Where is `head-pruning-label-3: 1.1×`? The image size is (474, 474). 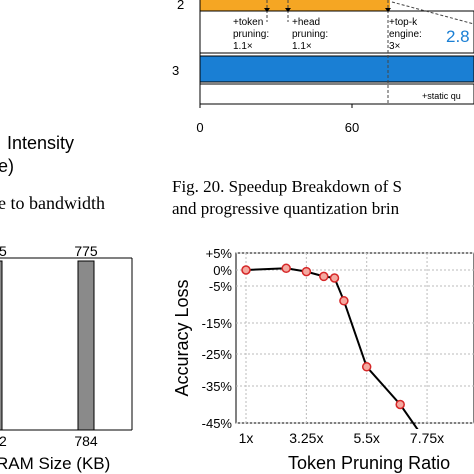 head-pruning-label-3: 1.1× is located at coordinates (302, 46).